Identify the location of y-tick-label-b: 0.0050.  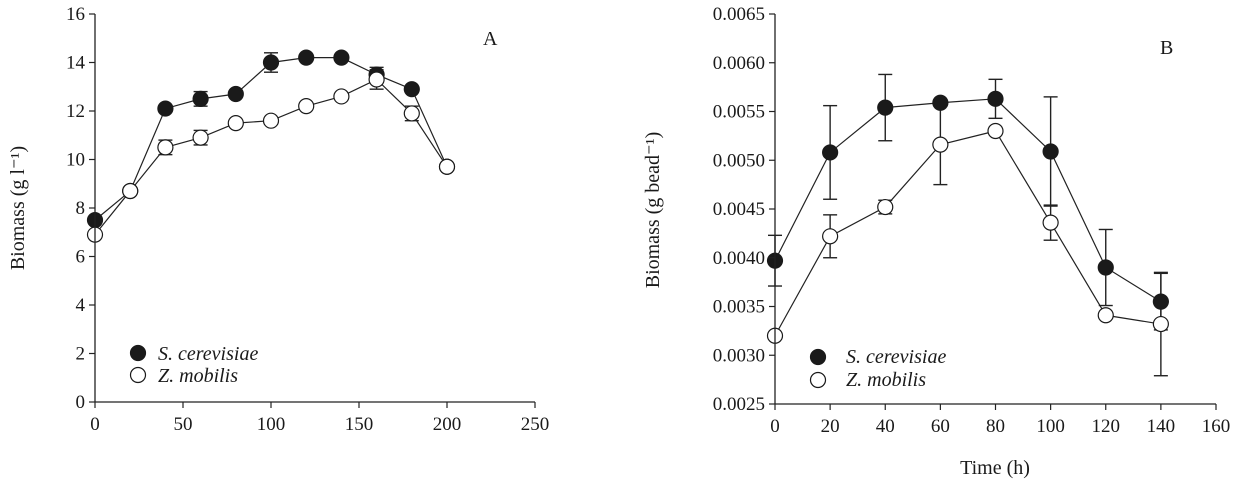
(739, 160).